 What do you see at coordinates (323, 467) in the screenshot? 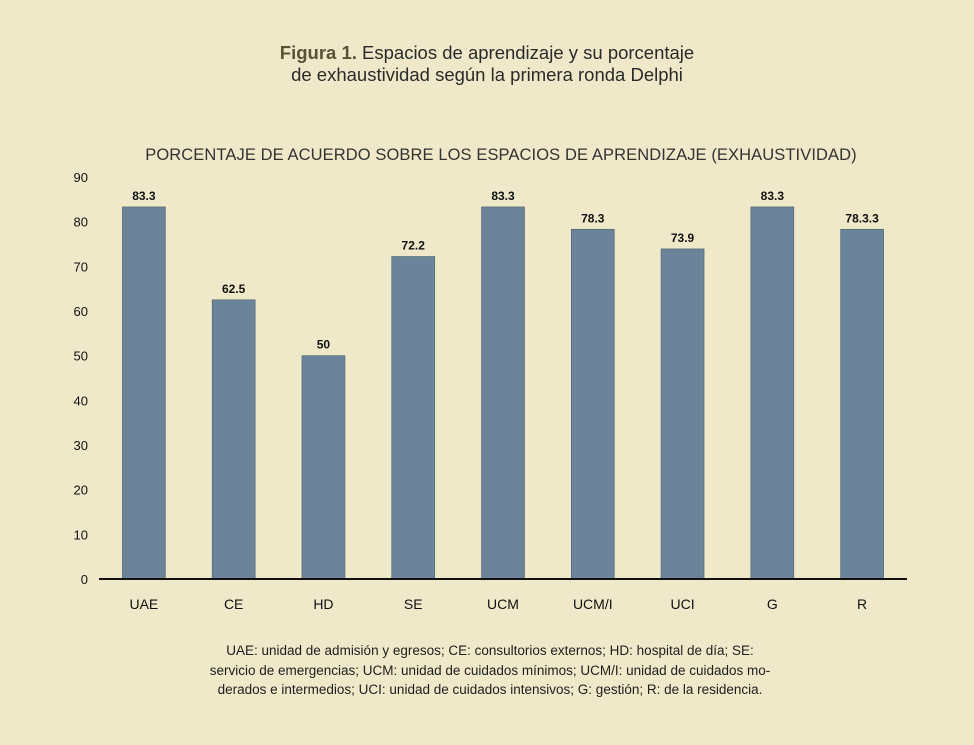
I see `bar-hd` at bounding box center [323, 467].